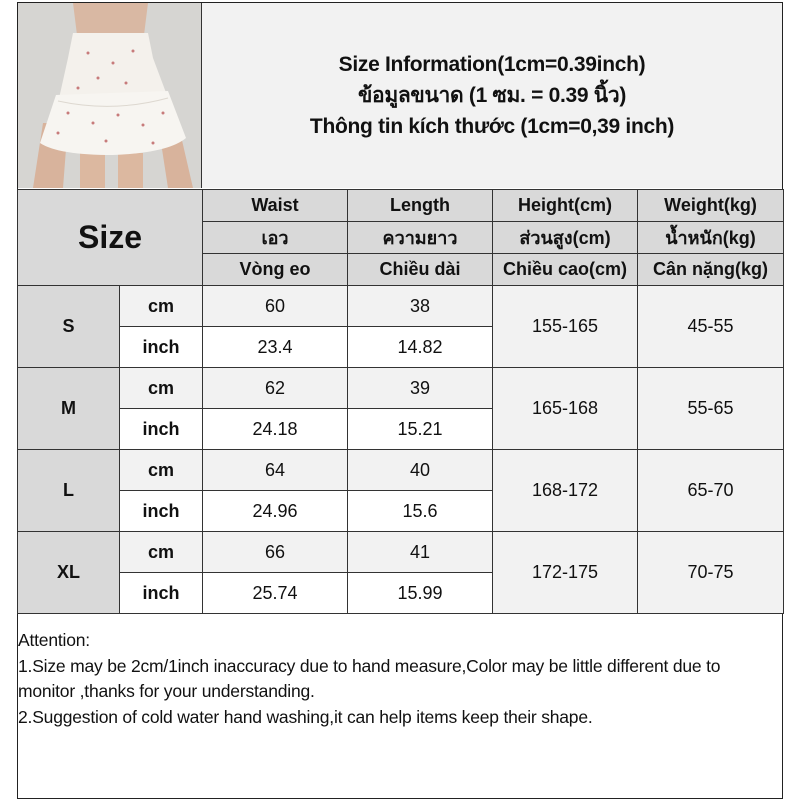 This screenshot has height=800, width=800. I want to click on col-length: Length, so click(420, 205).